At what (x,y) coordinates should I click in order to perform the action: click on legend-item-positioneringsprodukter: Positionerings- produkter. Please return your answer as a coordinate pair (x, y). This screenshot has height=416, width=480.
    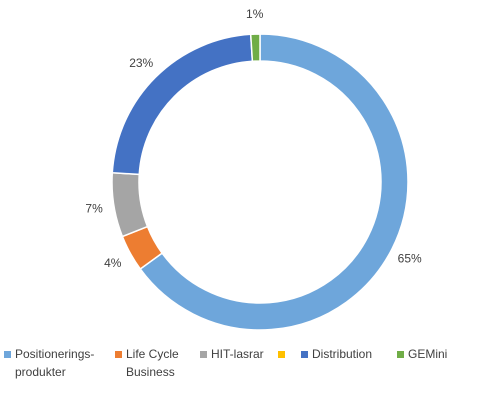
    Looking at the image, I should click on (49, 363).